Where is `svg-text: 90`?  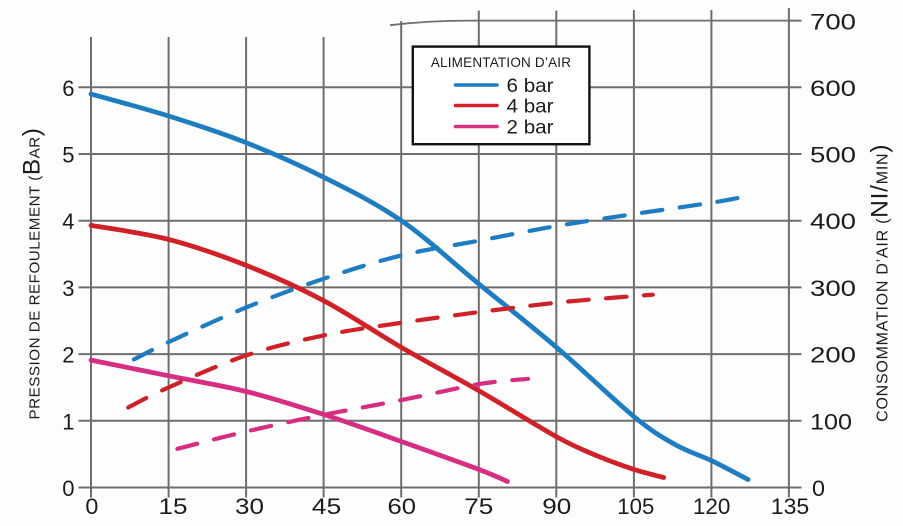
svg-text: 90 is located at coordinates (556, 506).